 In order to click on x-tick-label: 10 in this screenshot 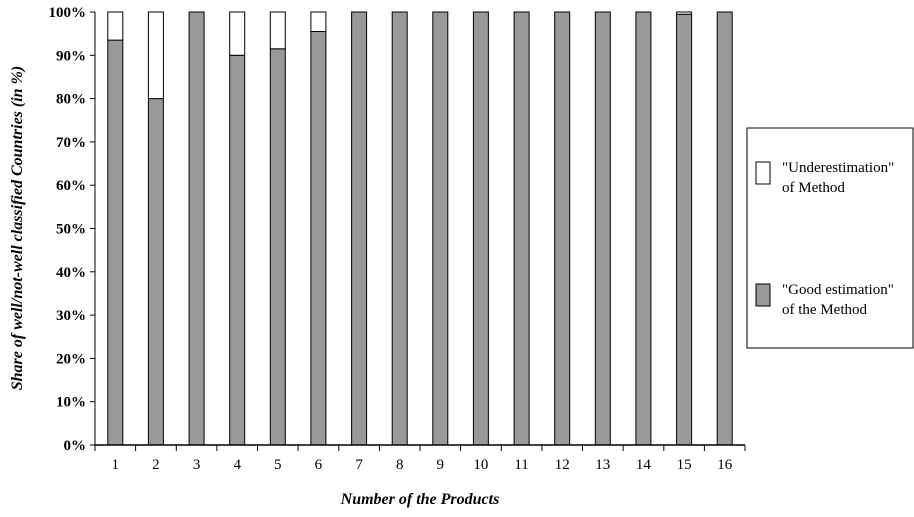, I will do `click(480, 465)`.